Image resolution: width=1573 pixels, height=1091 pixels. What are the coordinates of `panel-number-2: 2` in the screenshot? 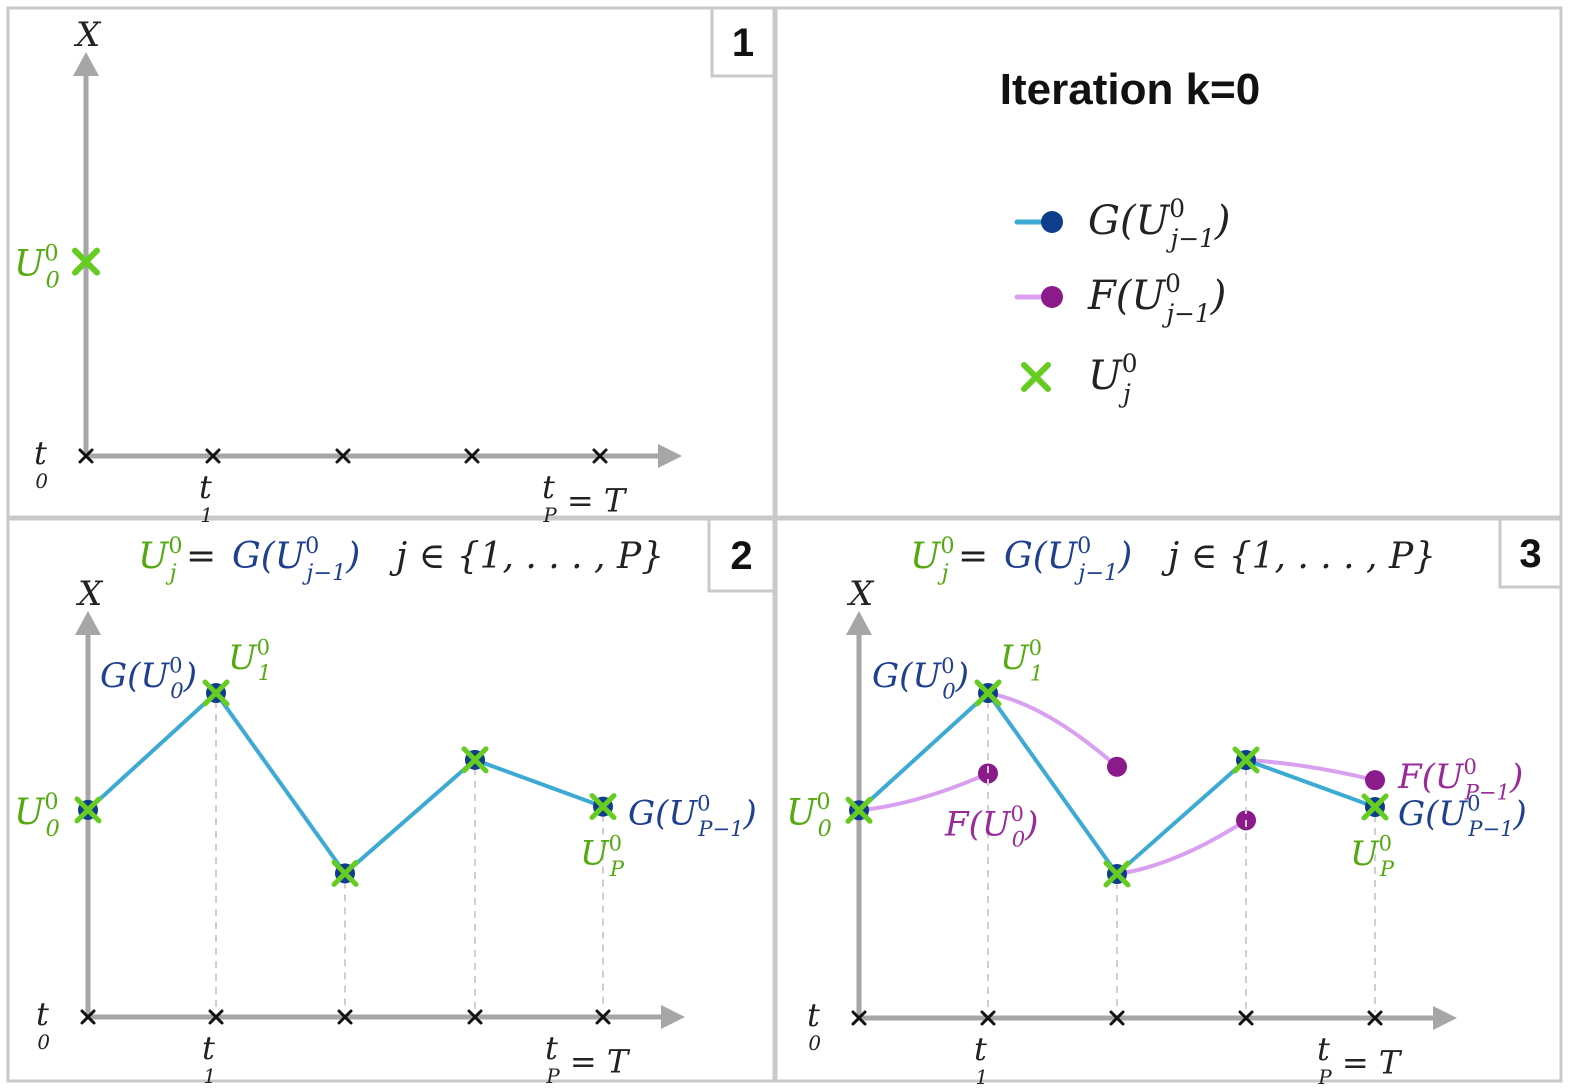 It's located at (741, 555).